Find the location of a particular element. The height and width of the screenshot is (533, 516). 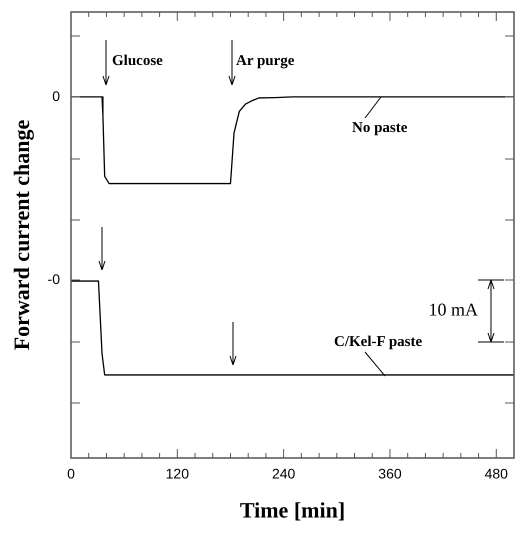

annotation: 10 mA is located at coordinates (453, 310).